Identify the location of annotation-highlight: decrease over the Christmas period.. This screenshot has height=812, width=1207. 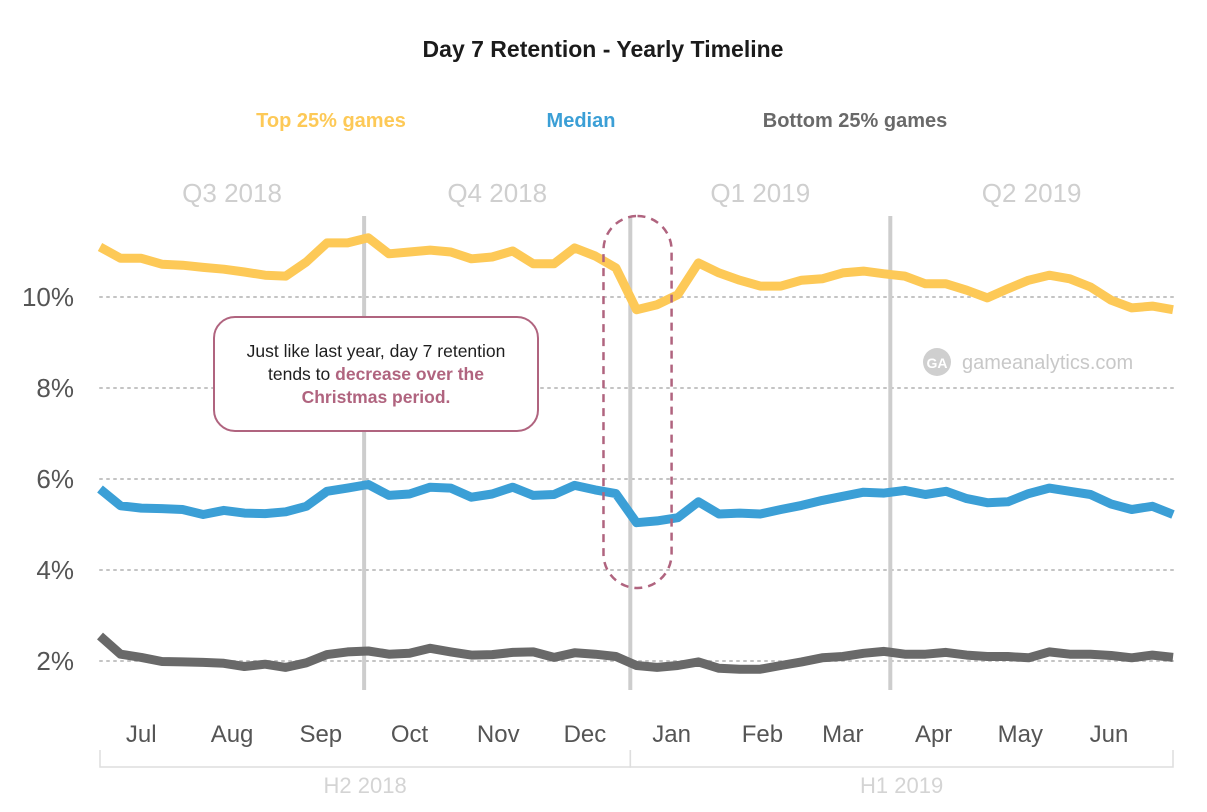
(392, 385).